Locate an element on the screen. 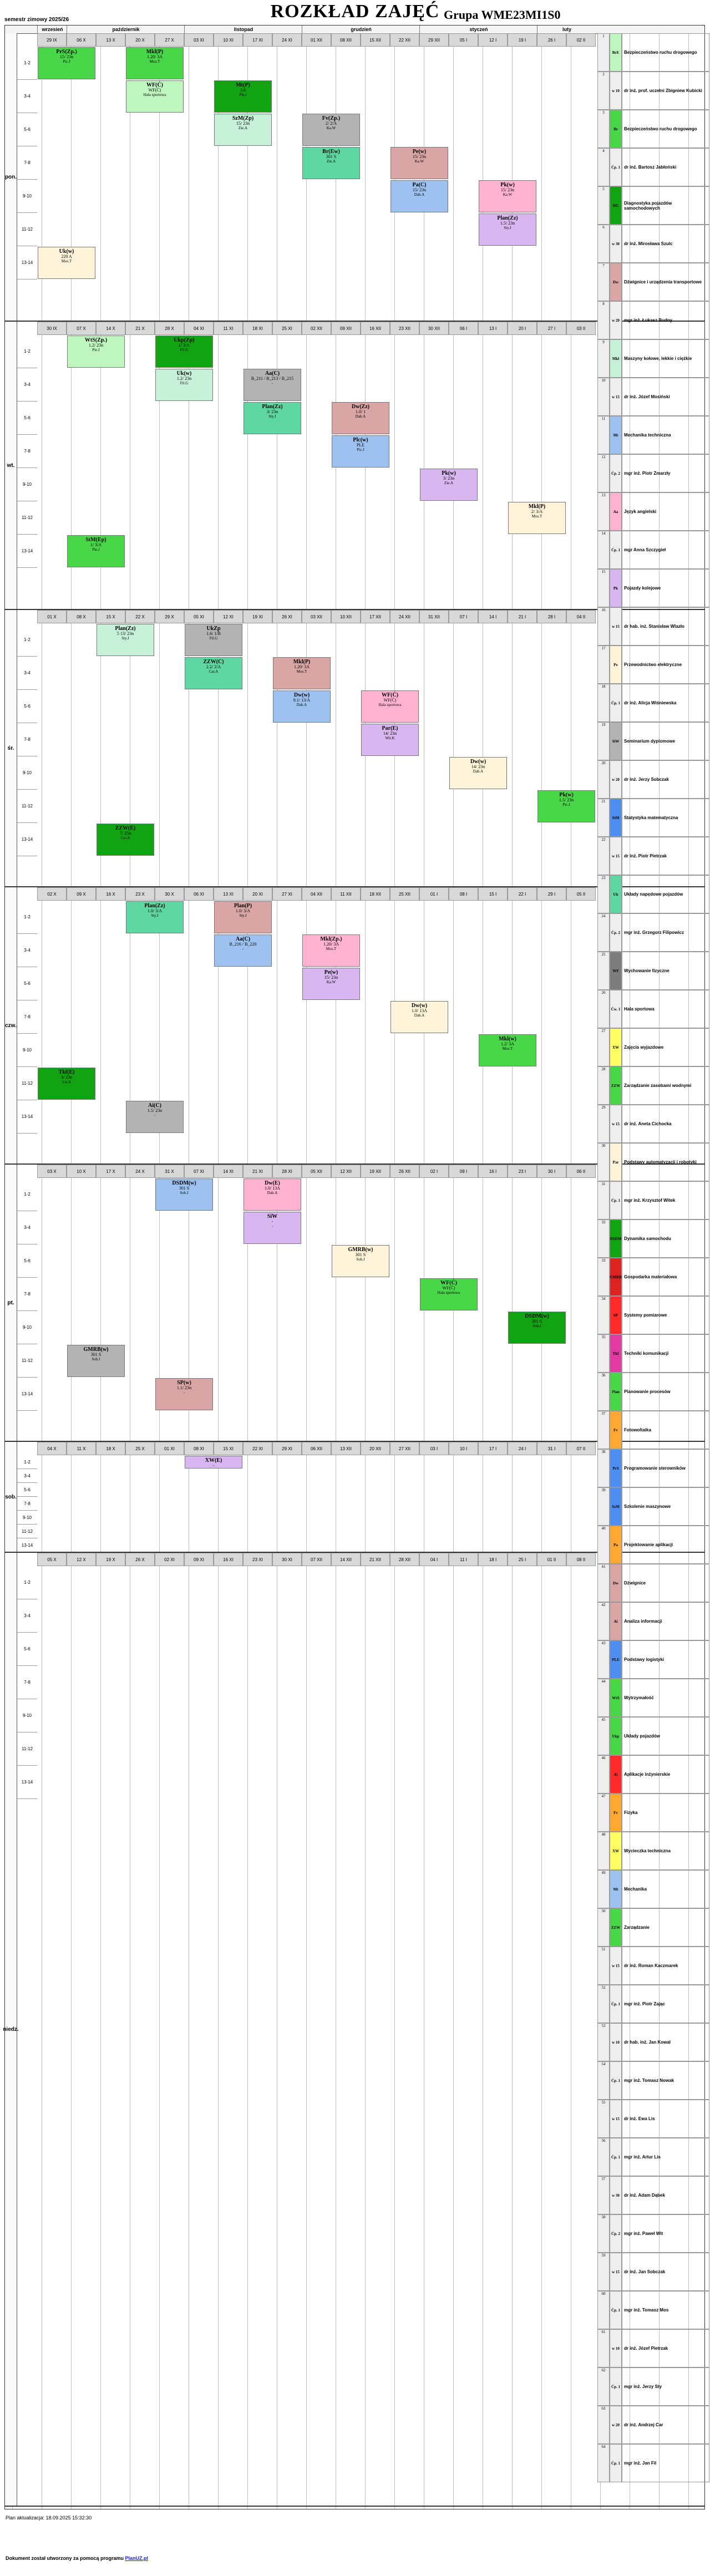 This screenshot has height=2576, width=710. generator-link: PlanUZ.pl is located at coordinates (137, 2558).